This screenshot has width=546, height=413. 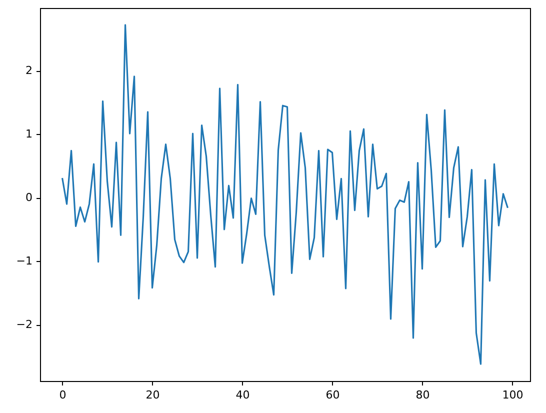 What do you see at coordinates (333, 395) in the screenshot?
I see `x-tick-label: 60` at bounding box center [333, 395].